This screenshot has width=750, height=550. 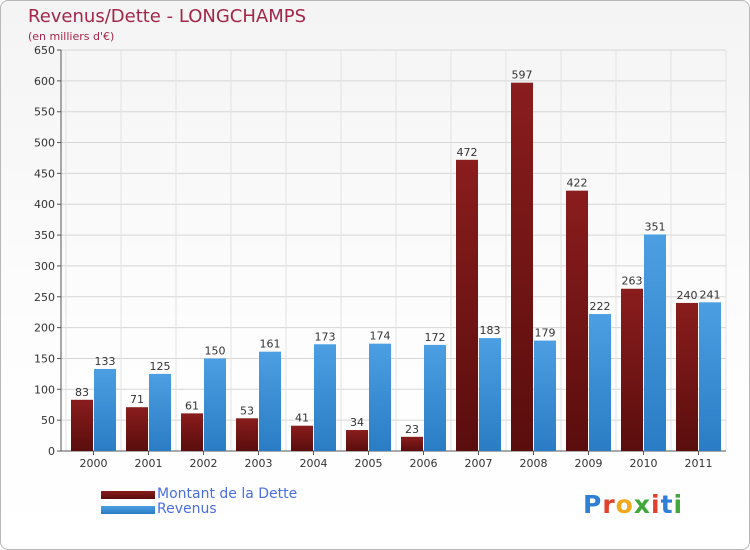 What do you see at coordinates (577, 183) in the screenshot?
I see `data-label-debt-2009: 422` at bounding box center [577, 183].